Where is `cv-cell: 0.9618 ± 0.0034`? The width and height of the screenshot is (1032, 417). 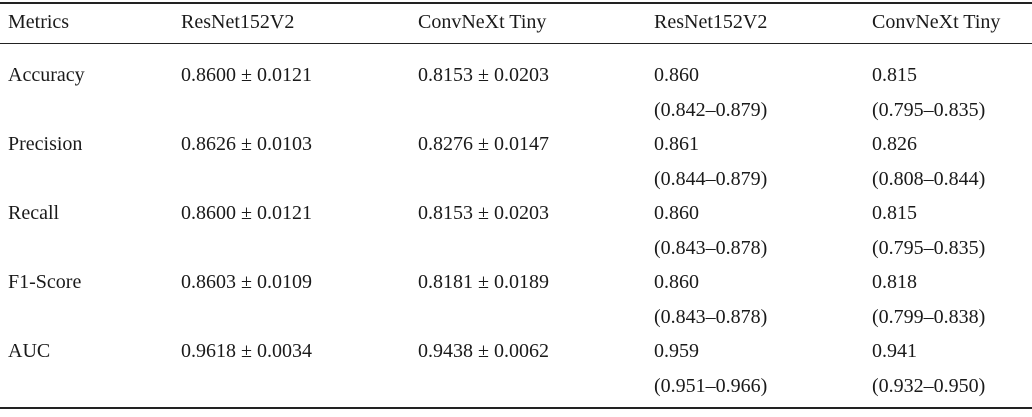
cv-cell: 0.9618 ± 0.0034 is located at coordinates (246, 351).